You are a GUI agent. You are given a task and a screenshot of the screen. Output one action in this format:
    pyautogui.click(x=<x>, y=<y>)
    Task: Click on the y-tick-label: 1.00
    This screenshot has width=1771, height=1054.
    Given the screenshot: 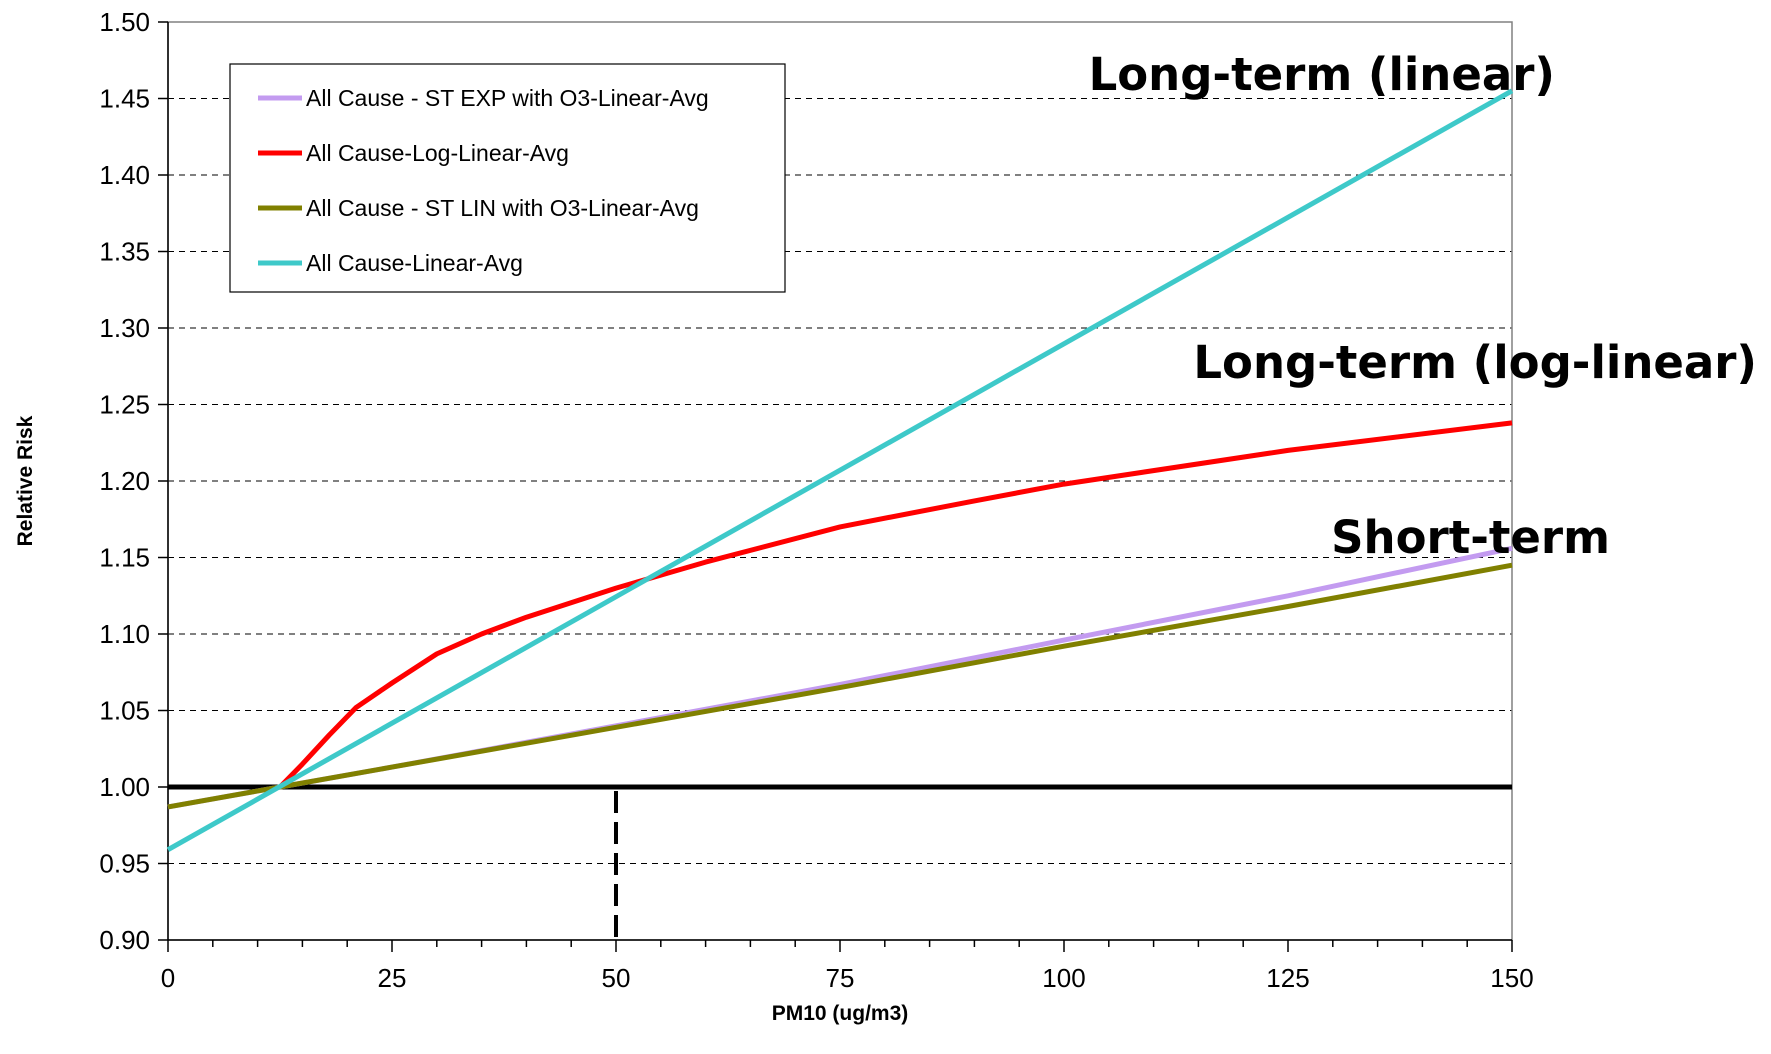 What is the action you would take?
    pyautogui.click(x=124, y=787)
    